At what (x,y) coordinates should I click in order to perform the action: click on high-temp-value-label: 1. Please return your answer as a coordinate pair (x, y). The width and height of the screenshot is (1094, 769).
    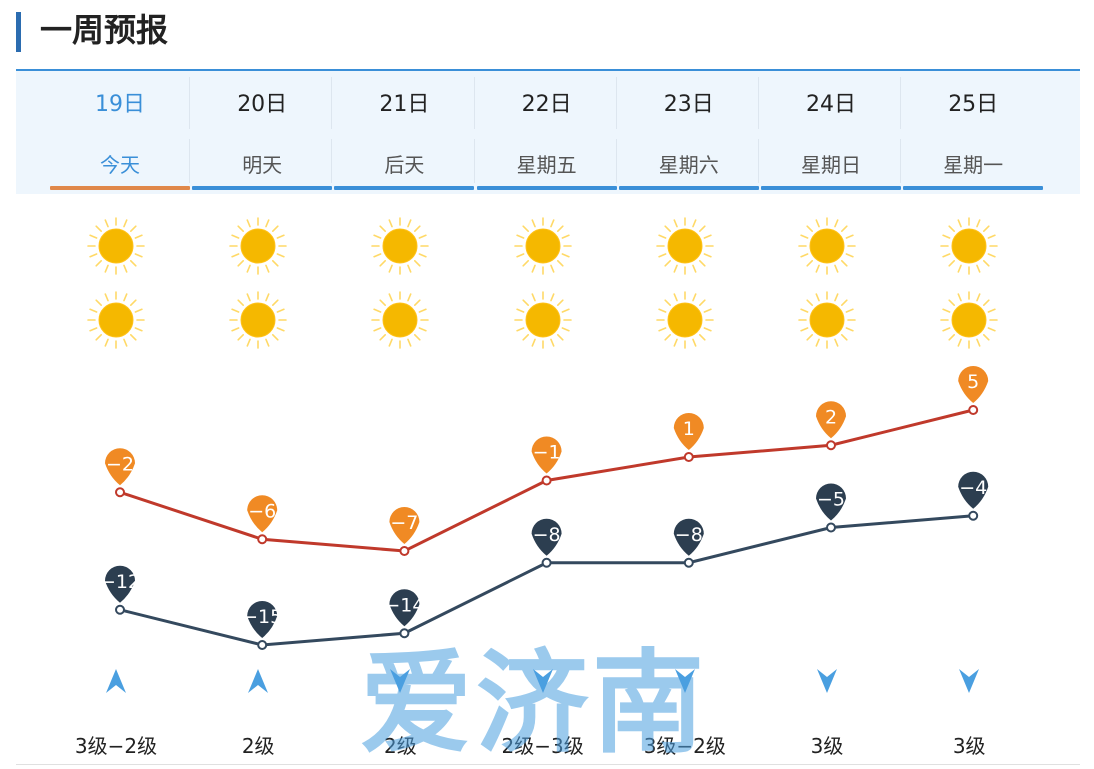
    Looking at the image, I should click on (689, 429).